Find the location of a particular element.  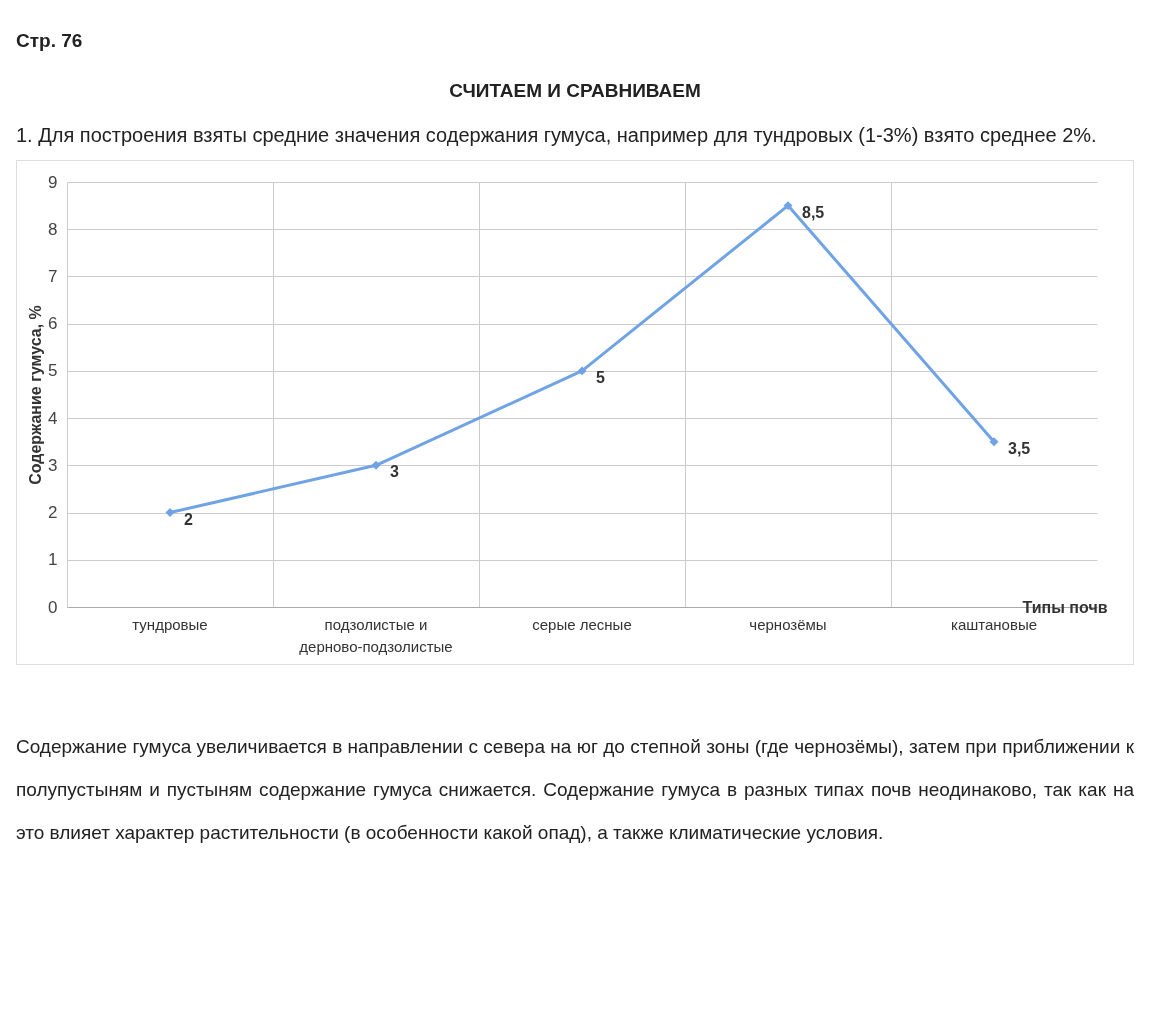

y-tick-label: 9 is located at coordinates (53, 182).